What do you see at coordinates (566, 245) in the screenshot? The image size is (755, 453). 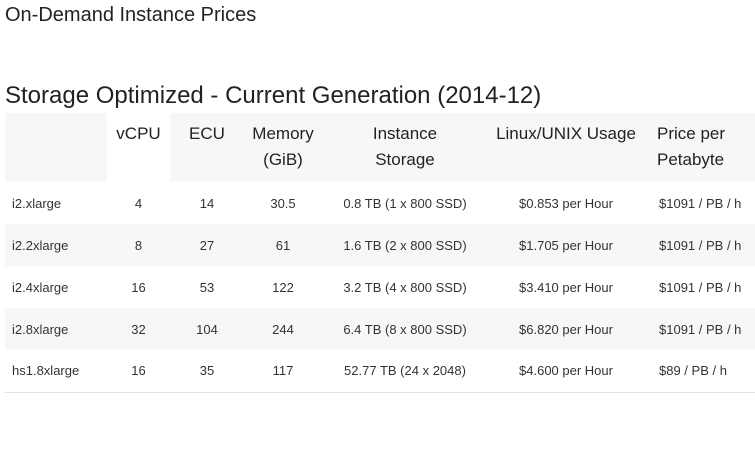 I see `cell-usage: $1.705 per Hour` at bounding box center [566, 245].